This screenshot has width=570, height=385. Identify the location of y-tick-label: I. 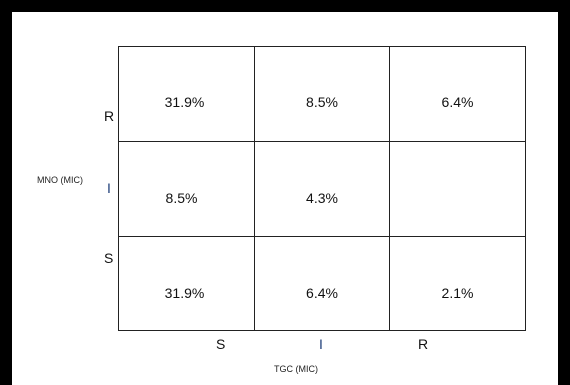
(109, 188).